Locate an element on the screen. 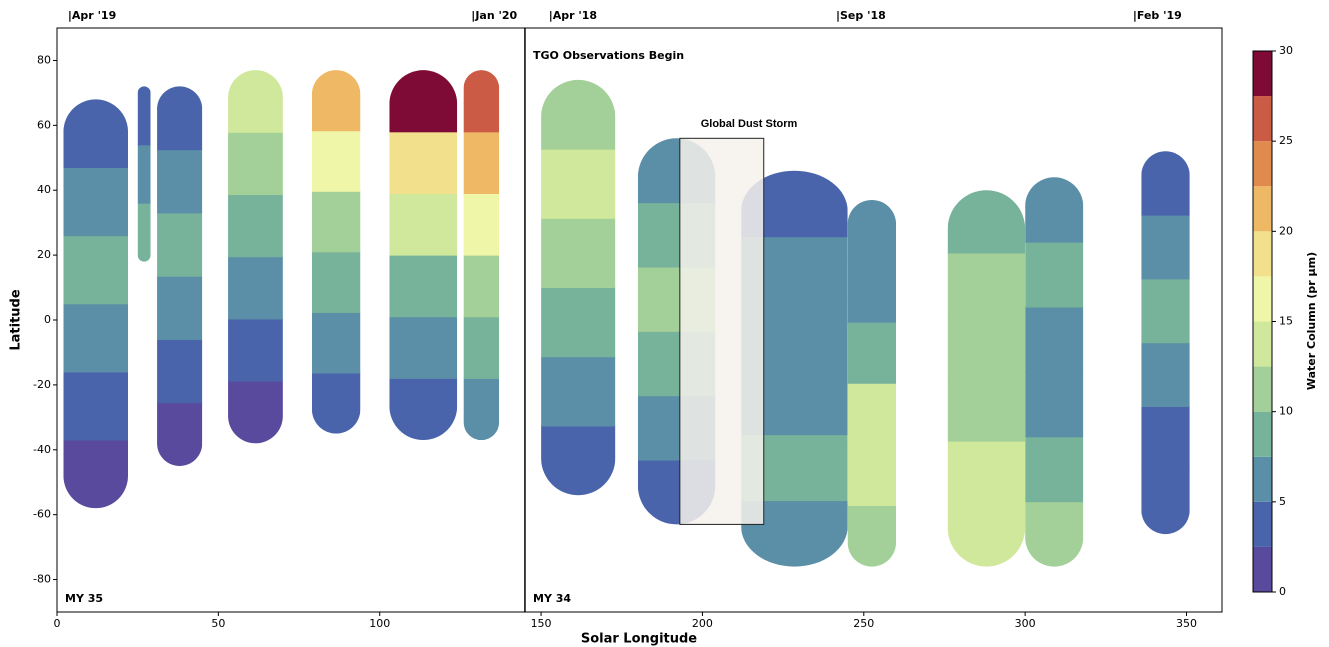  colorbar-label: Water Column (pr μm) is located at coordinates (1311, 321).